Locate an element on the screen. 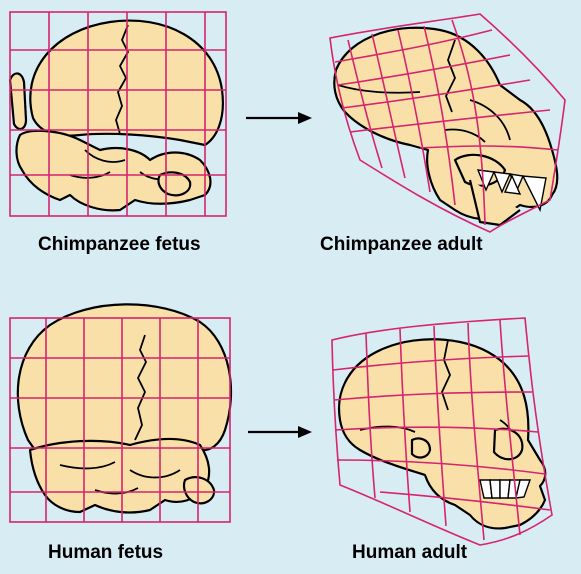 The height and width of the screenshot is (574, 581). human-adult-teeth is located at coordinates (505, 489).